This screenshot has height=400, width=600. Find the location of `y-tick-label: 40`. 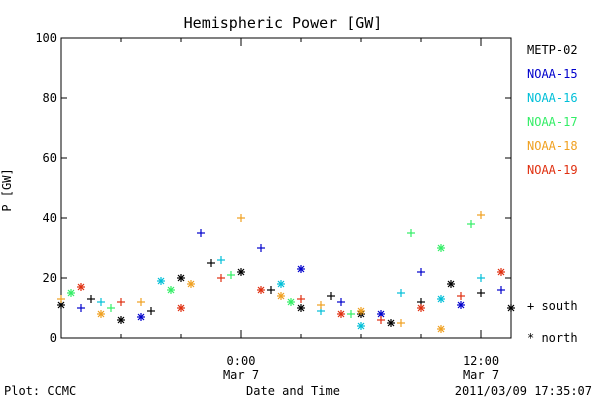

y-tick-label: 40 is located at coordinates (50, 218).